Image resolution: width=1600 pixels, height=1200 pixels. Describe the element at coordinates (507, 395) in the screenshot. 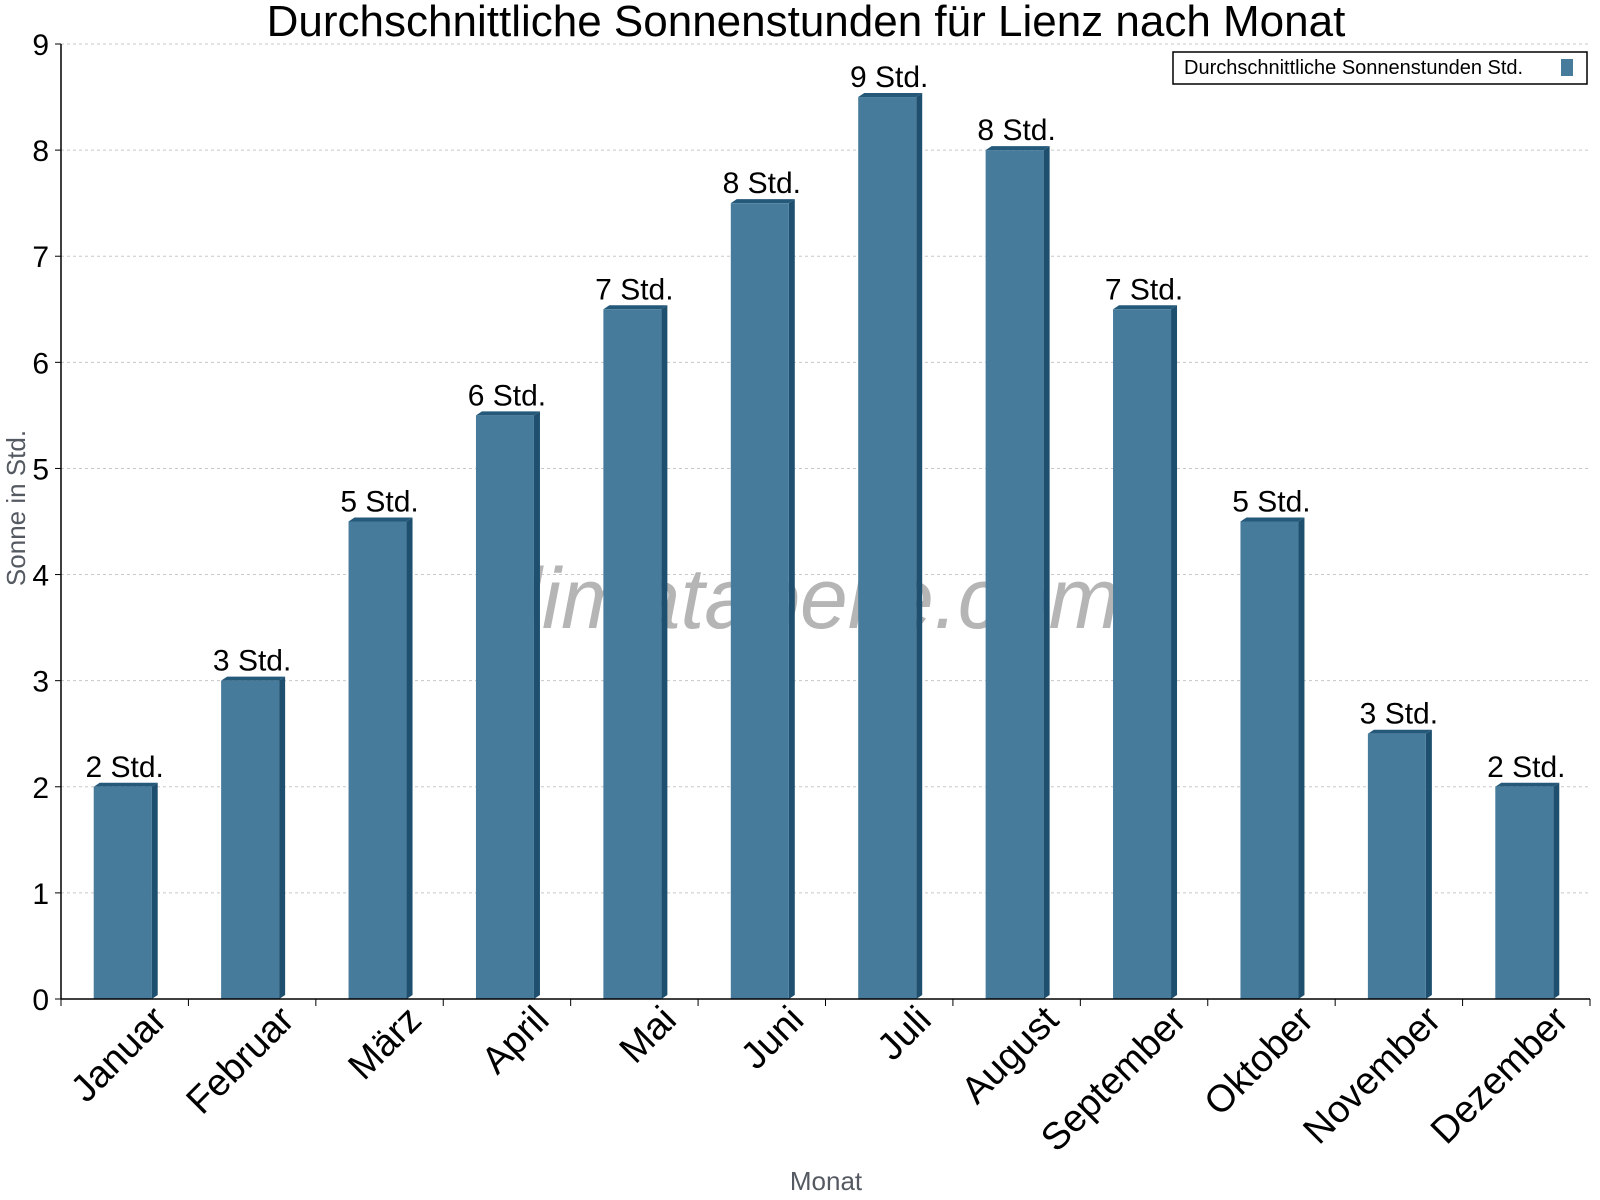

I see `data-label: 6 Std.` at that location.